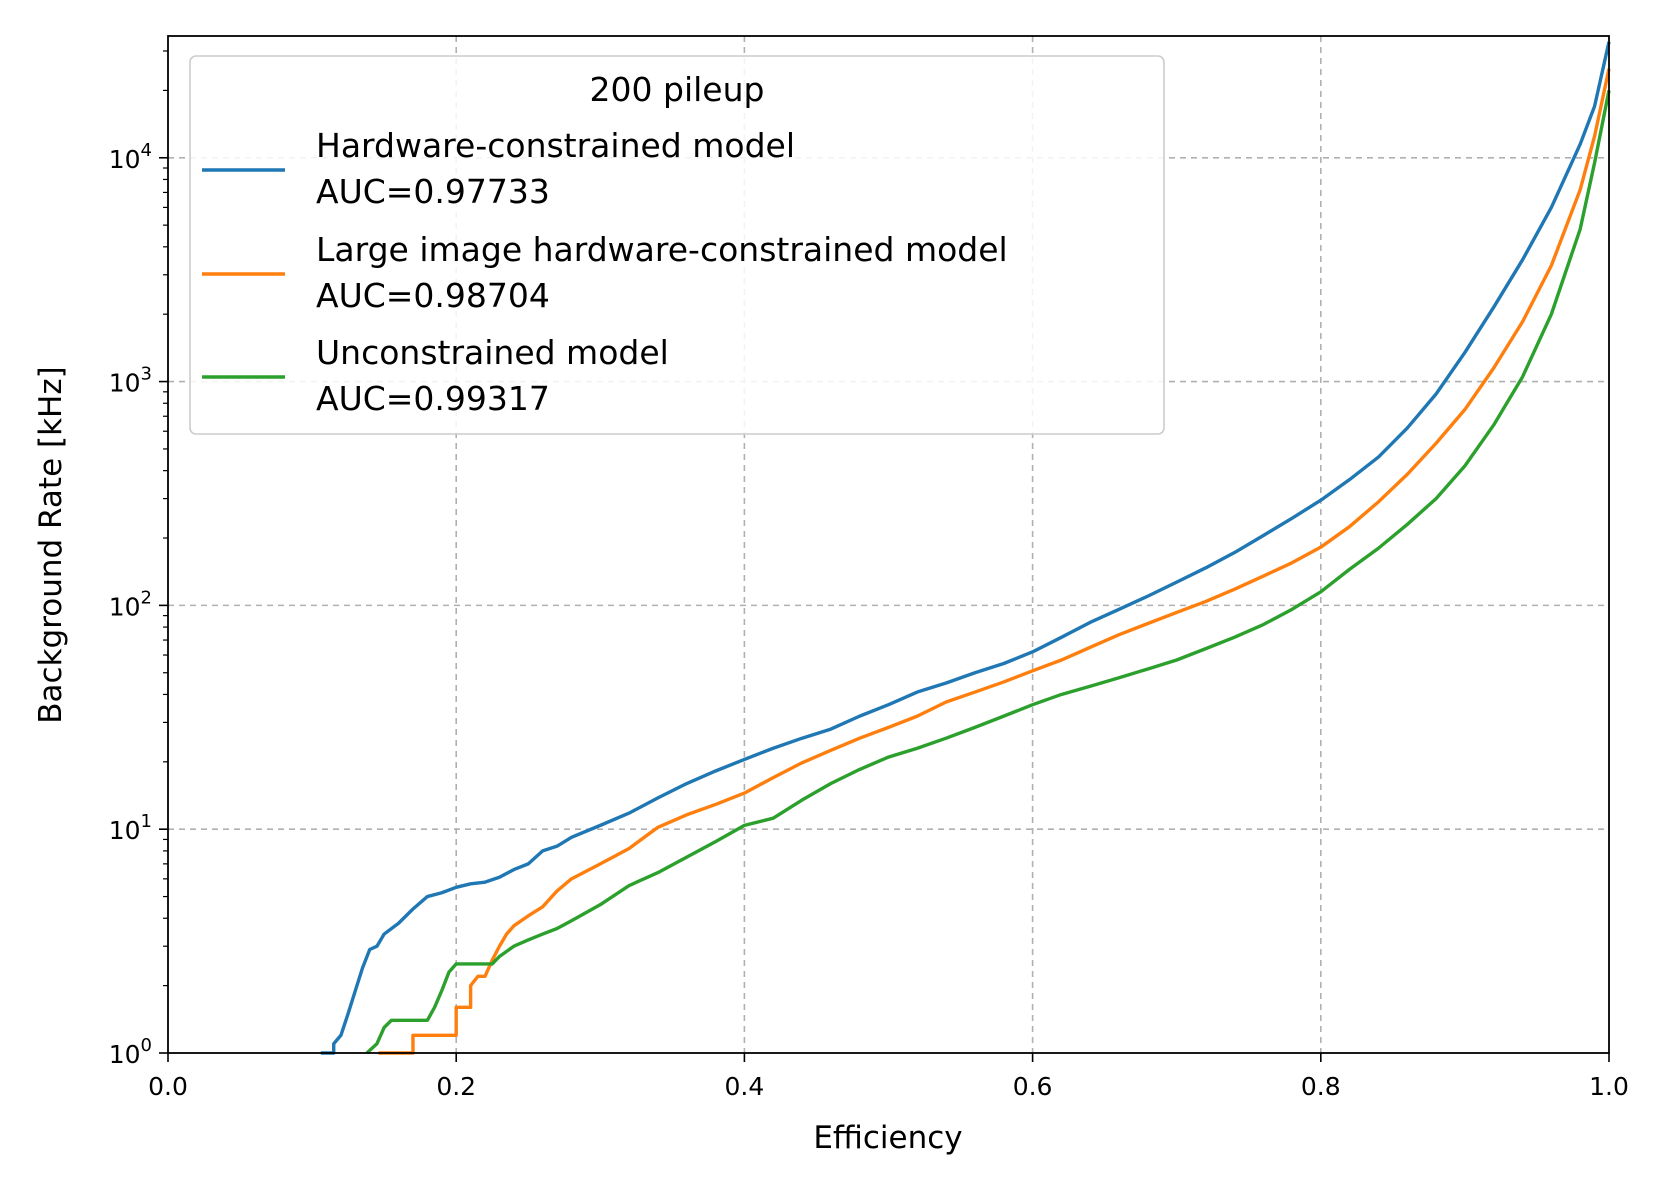 The height and width of the screenshot is (1186, 1661). I want to click on y-axis-label: Background Rate [kHz], so click(51, 544).